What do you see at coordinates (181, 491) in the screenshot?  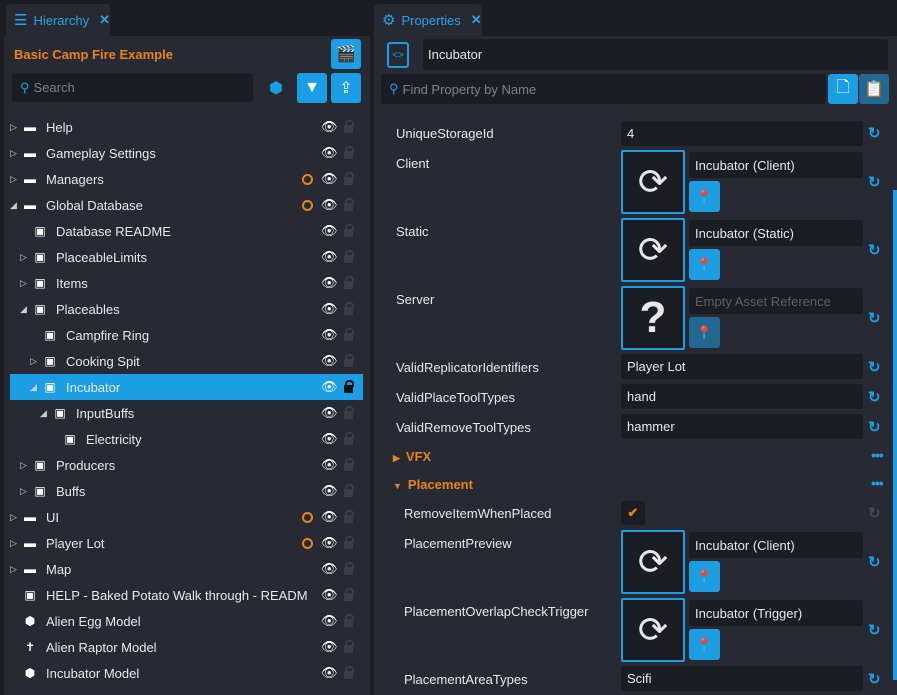 I see `tree-item: ▷ ▣ Buffs 👁` at bounding box center [181, 491].